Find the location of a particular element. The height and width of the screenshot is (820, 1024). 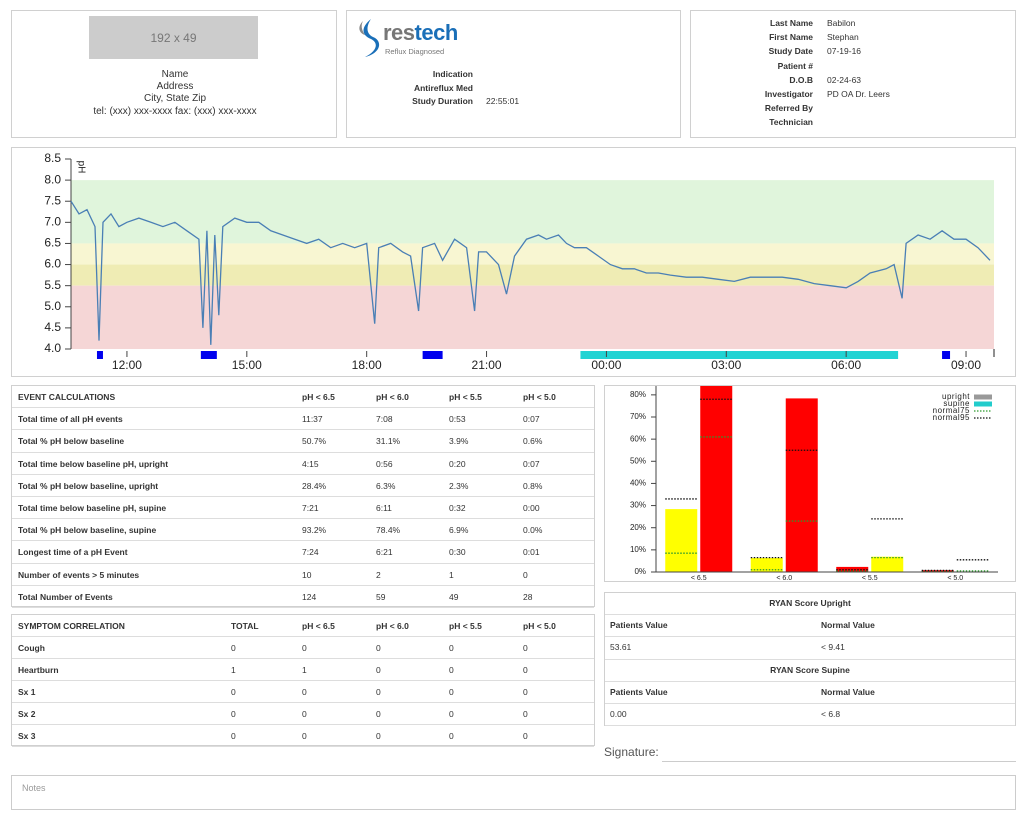

logo-placeholder: 192 x 49 is located at coordinates (173, 37).